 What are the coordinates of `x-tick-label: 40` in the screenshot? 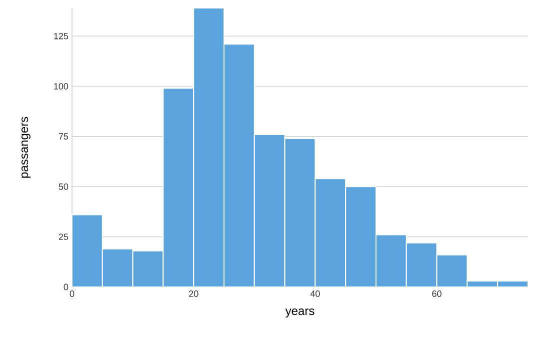 It's located at (315, 293).